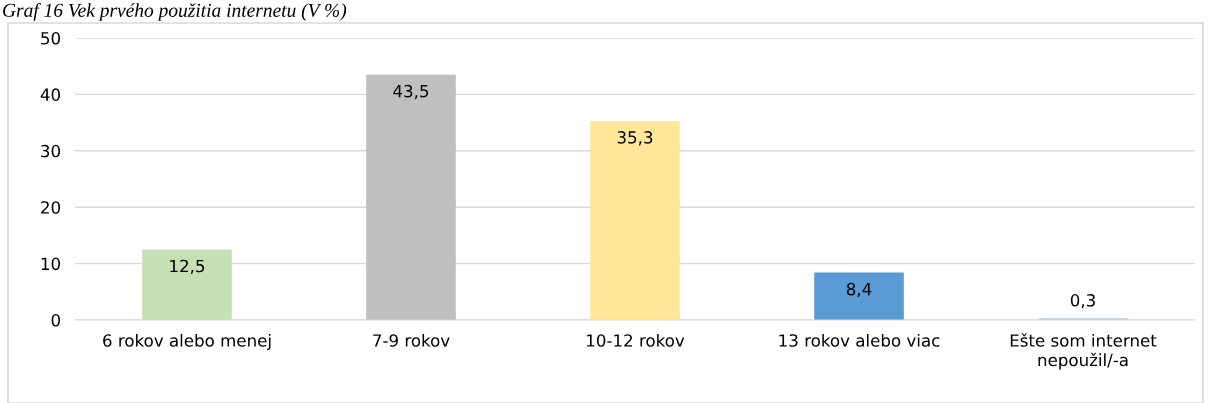  What do you see at coordinates (187, 266) in the screenshot?
I see `data-label: 12,5` at bounding box center [187, 266].